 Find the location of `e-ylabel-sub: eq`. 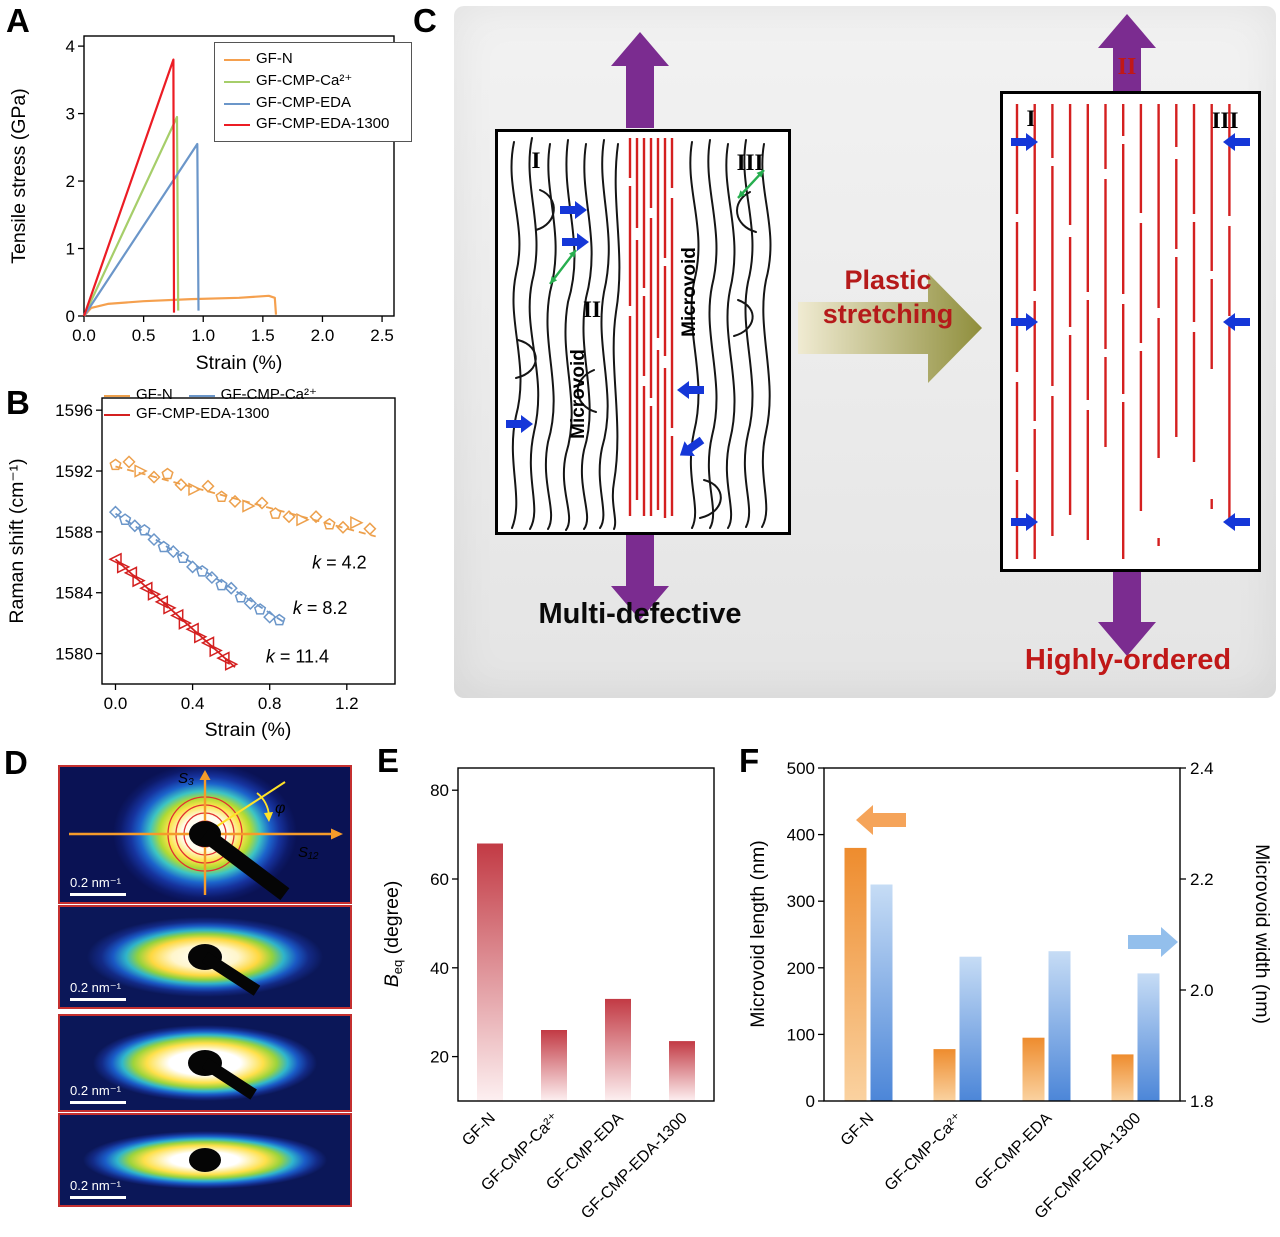

e-ylabel-sub: eq is located at coordinates (397, 967).